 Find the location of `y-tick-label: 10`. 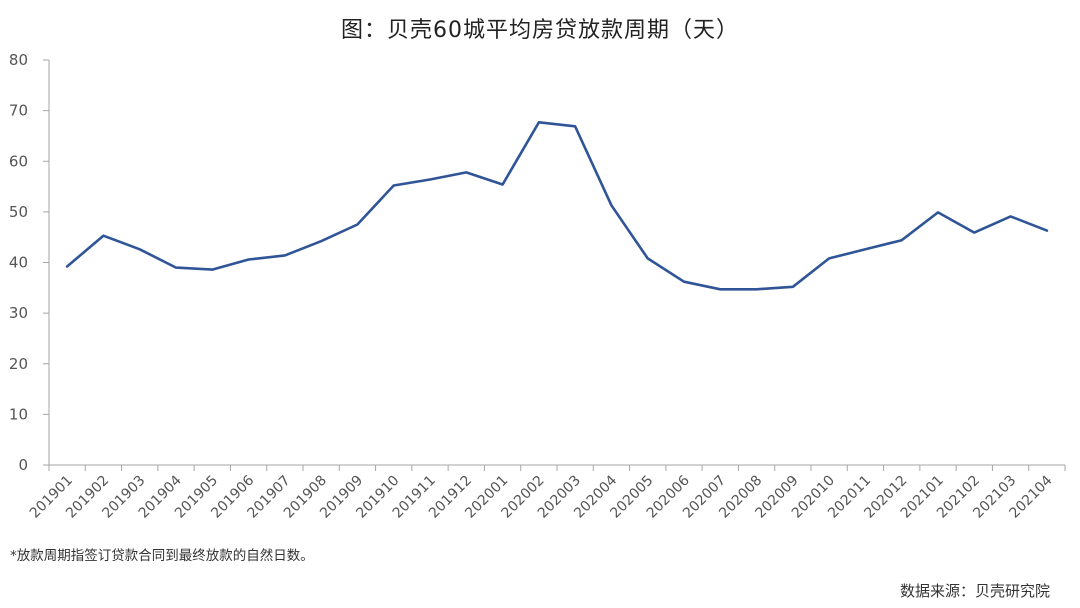

y-tick-label: 10 is located at coordinates (18, 414).